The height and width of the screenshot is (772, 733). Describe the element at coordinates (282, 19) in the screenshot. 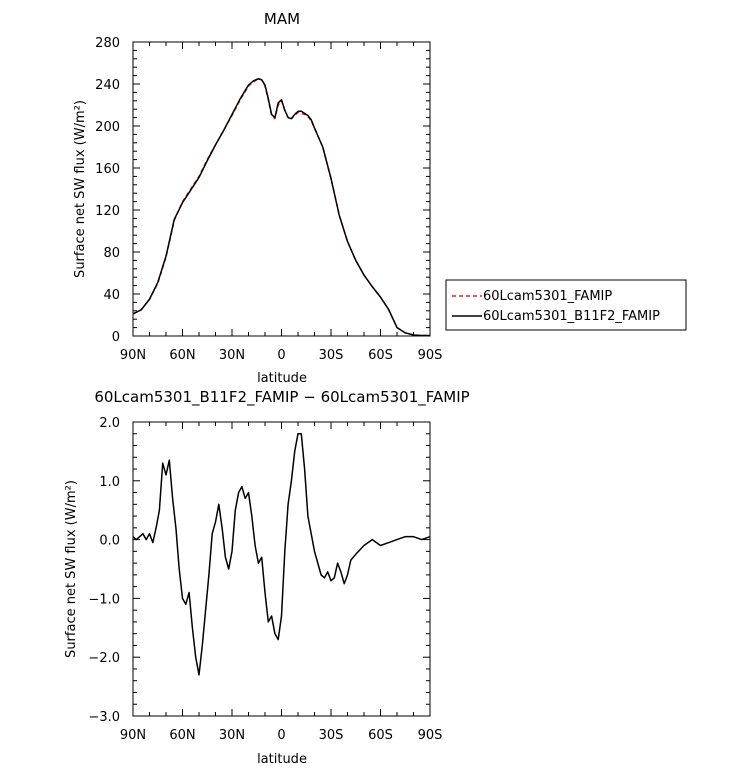

I see `top-chart-title: MAM` at that location.